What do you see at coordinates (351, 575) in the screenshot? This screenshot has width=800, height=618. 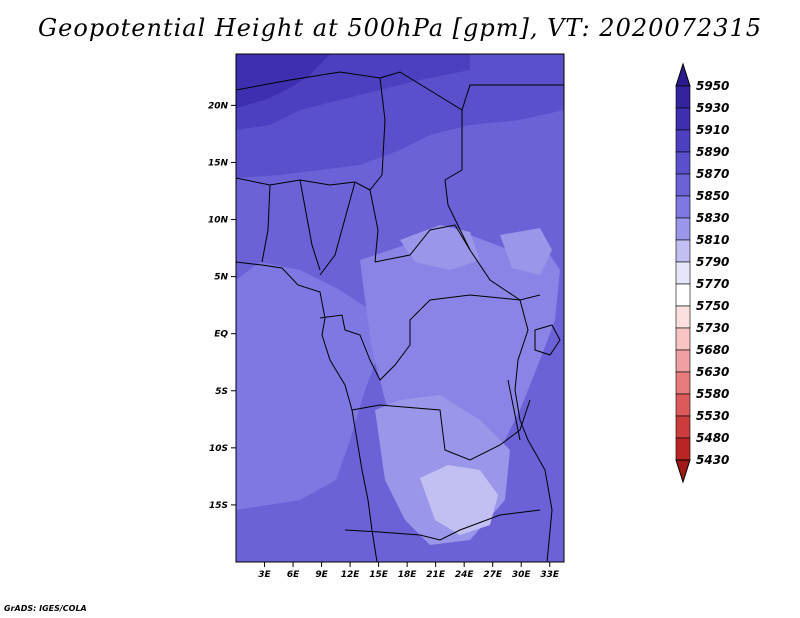 I see `x-tick-label: 12E` at bounding box center [351, 575].